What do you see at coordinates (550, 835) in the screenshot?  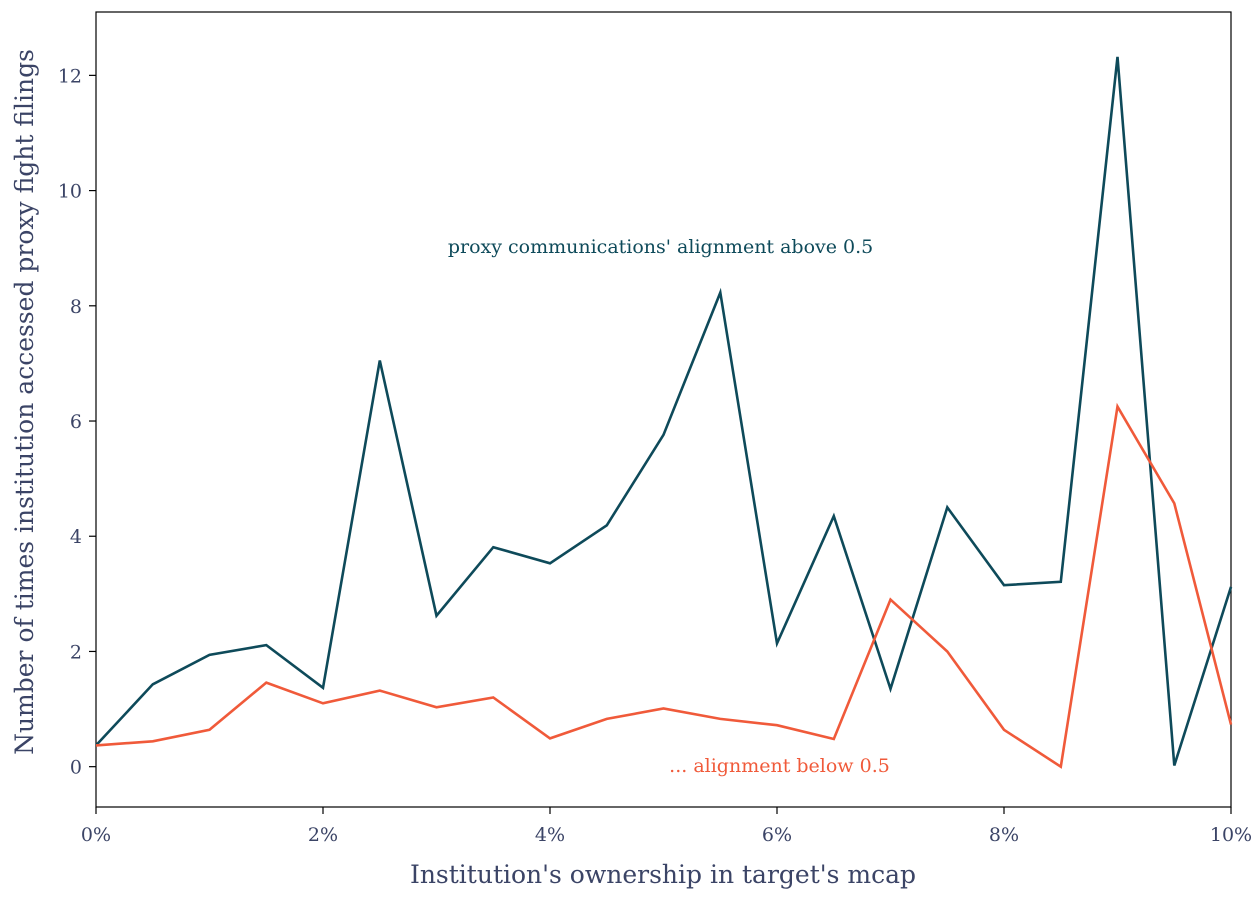 I see `x-tick-label: 4%` at bounding box center [550, 835].